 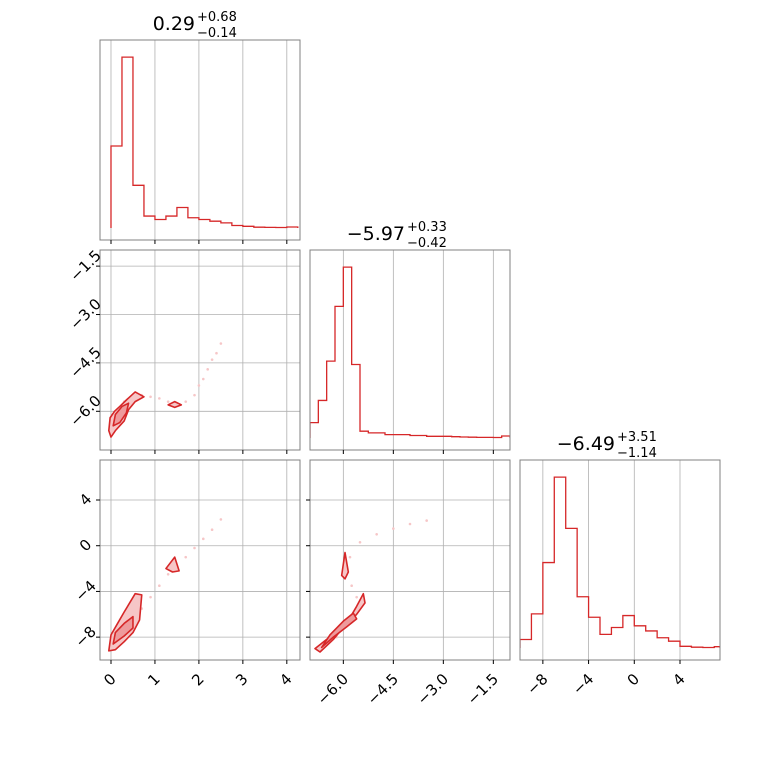 I want to click on panel-scatter-p2-p3: −6.0 −4.5 −3.0 −1.5, so click(x=408, y=584).